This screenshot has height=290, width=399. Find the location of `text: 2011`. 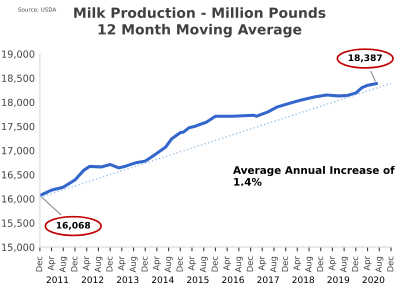

text: 2011 is located at coordinates (57, 280).